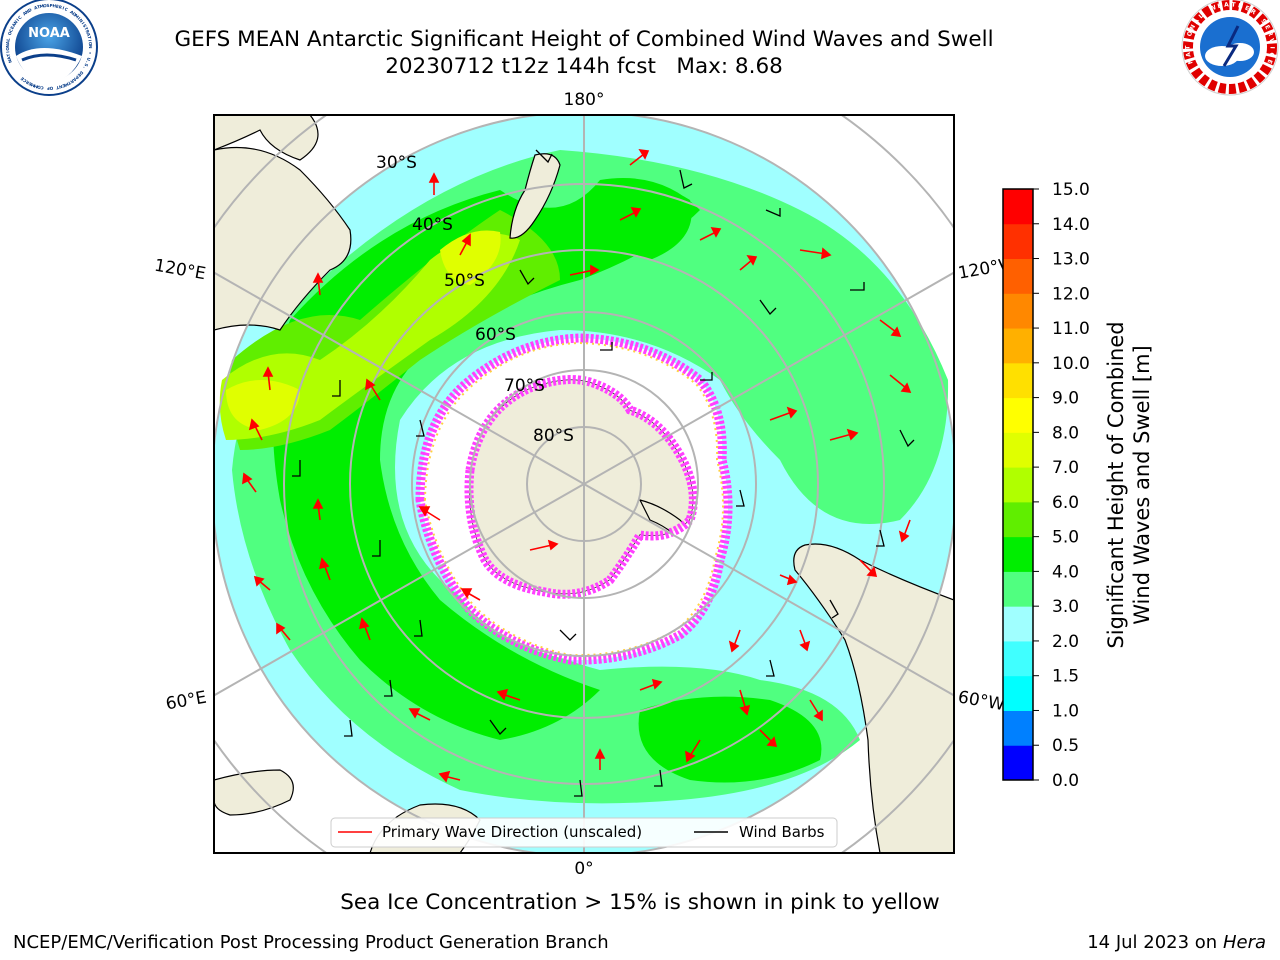  Describe the element at coordinates (49, 33) in the screenshot. I see `noaa-logo-text: NOAA` at that location.